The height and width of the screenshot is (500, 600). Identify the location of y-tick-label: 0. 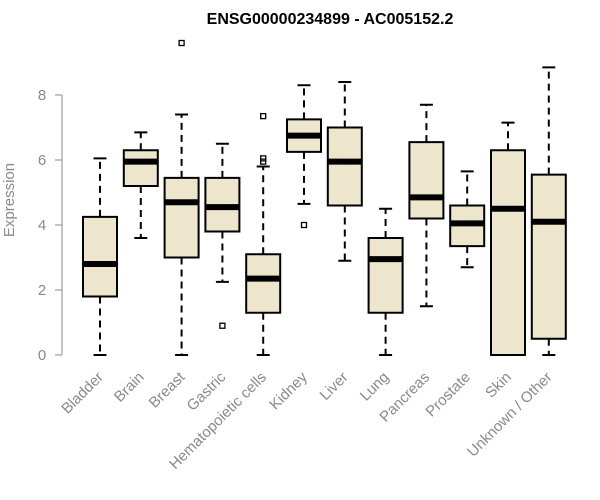
(42, 355).